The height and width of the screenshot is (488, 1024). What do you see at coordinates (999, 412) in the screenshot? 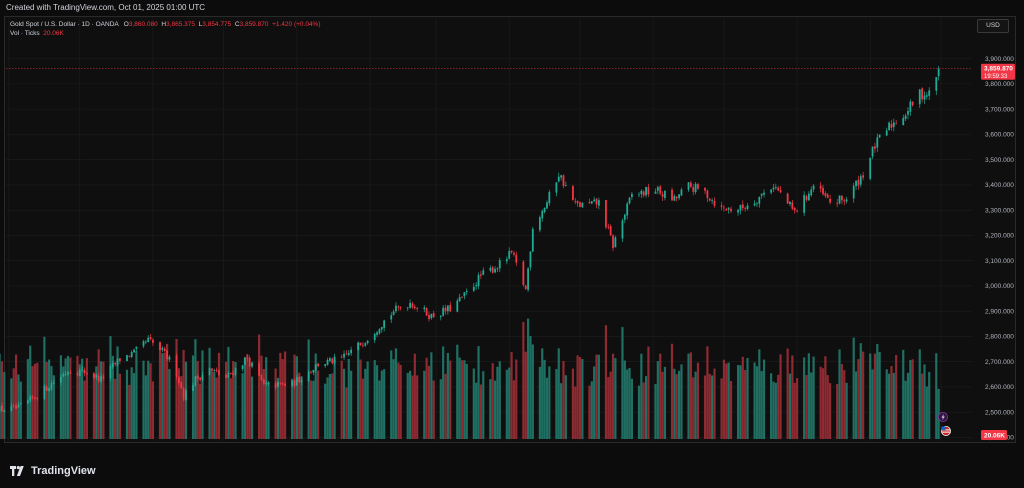
I see `price-axis-label: 2,500.000` at bounding box center [999, 412].